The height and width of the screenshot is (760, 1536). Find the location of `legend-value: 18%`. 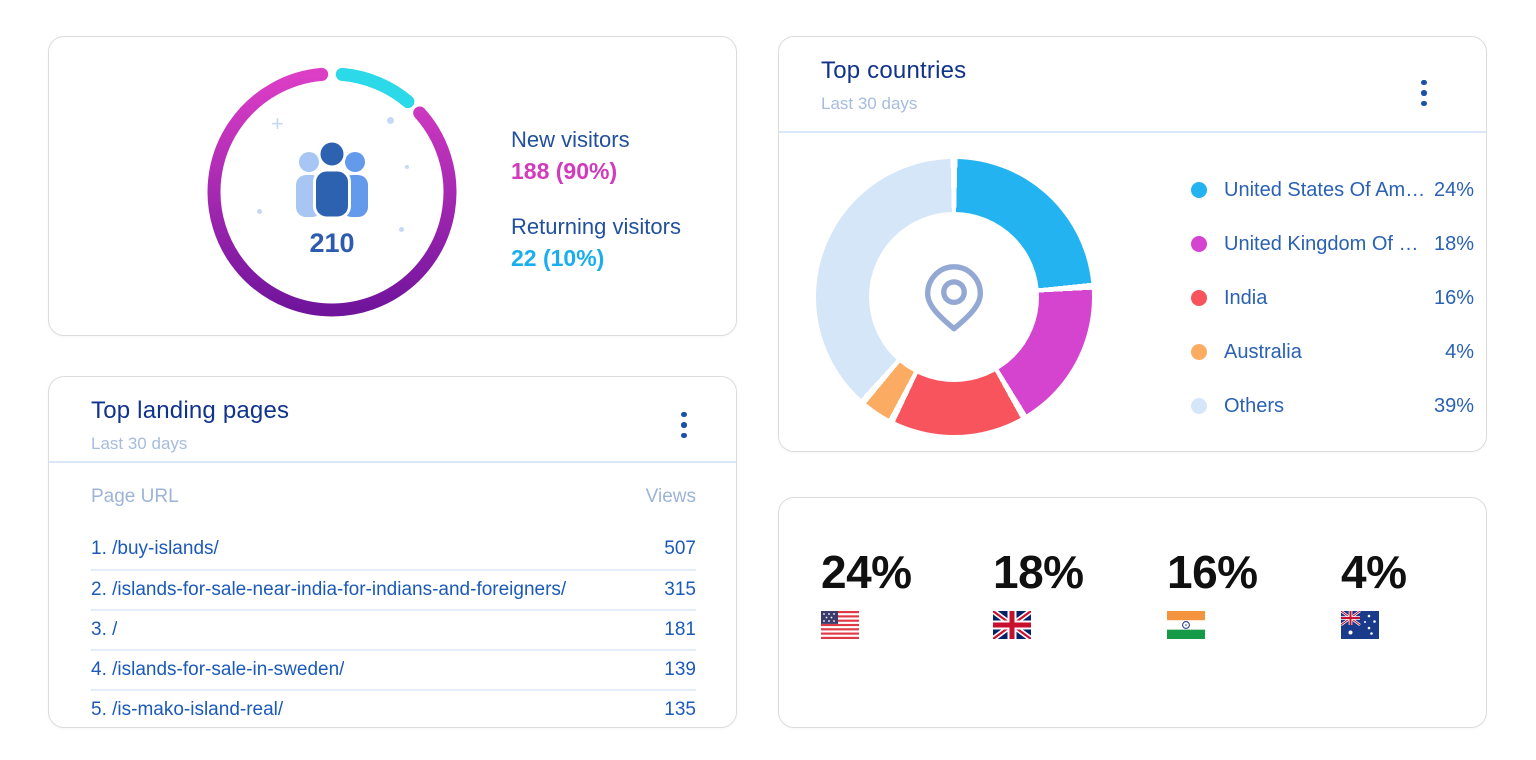

legend-value: 18% is located at coordinates (1453, 243).